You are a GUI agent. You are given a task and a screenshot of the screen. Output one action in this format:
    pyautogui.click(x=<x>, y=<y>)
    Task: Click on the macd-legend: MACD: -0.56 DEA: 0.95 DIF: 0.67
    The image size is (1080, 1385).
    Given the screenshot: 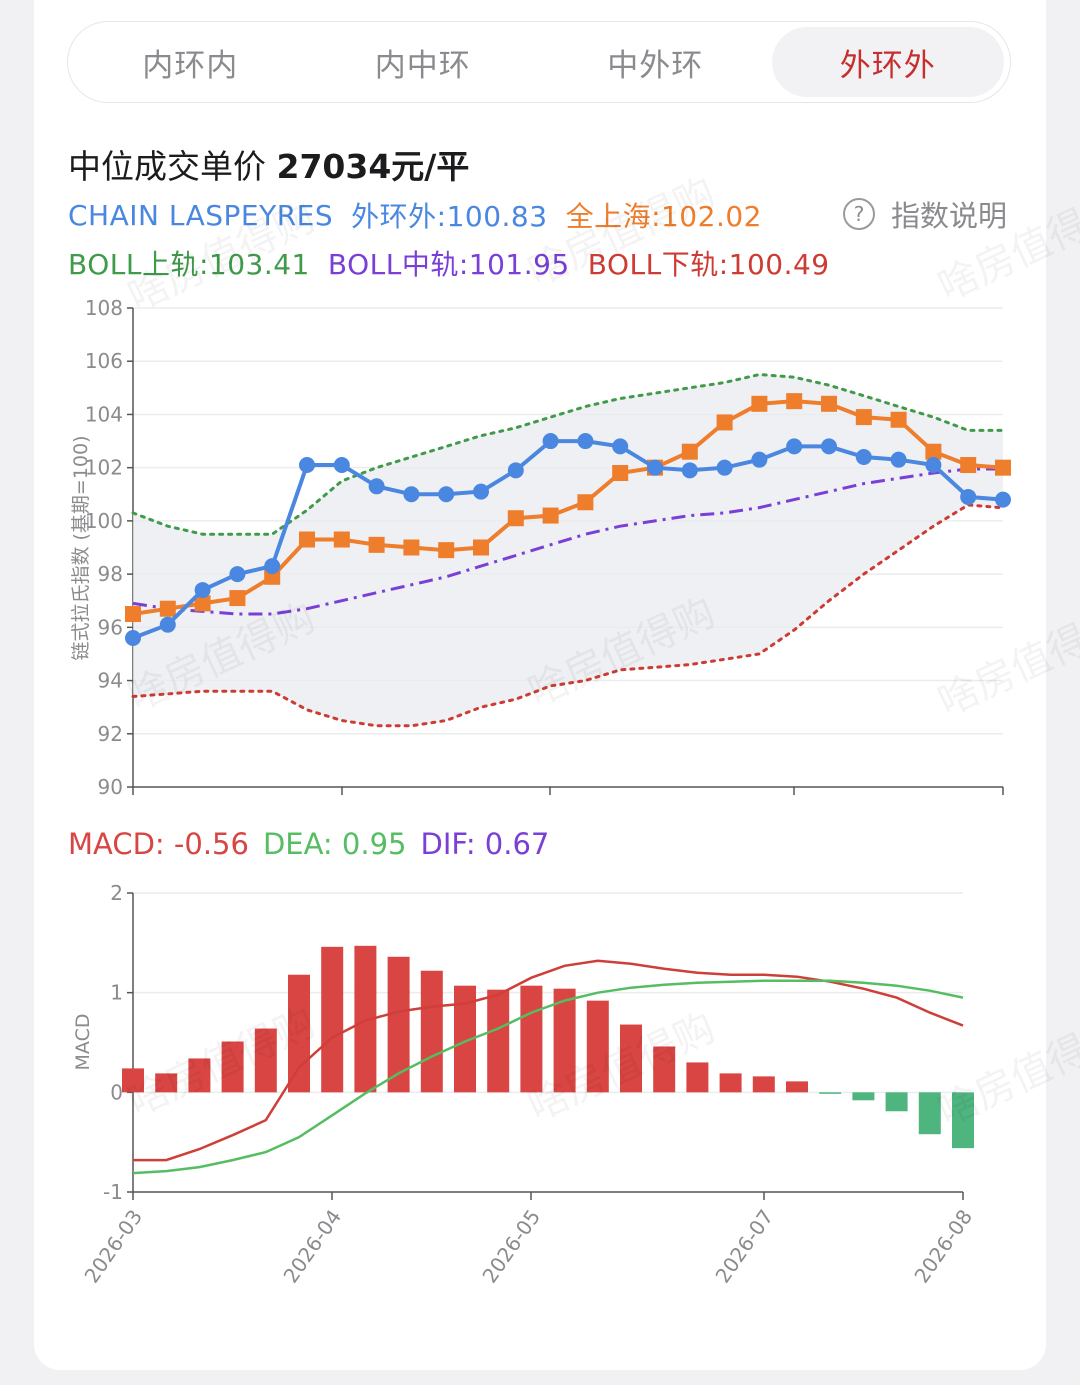 What is the action you would take?
    pyautogui.click(x=315, y=844)
    